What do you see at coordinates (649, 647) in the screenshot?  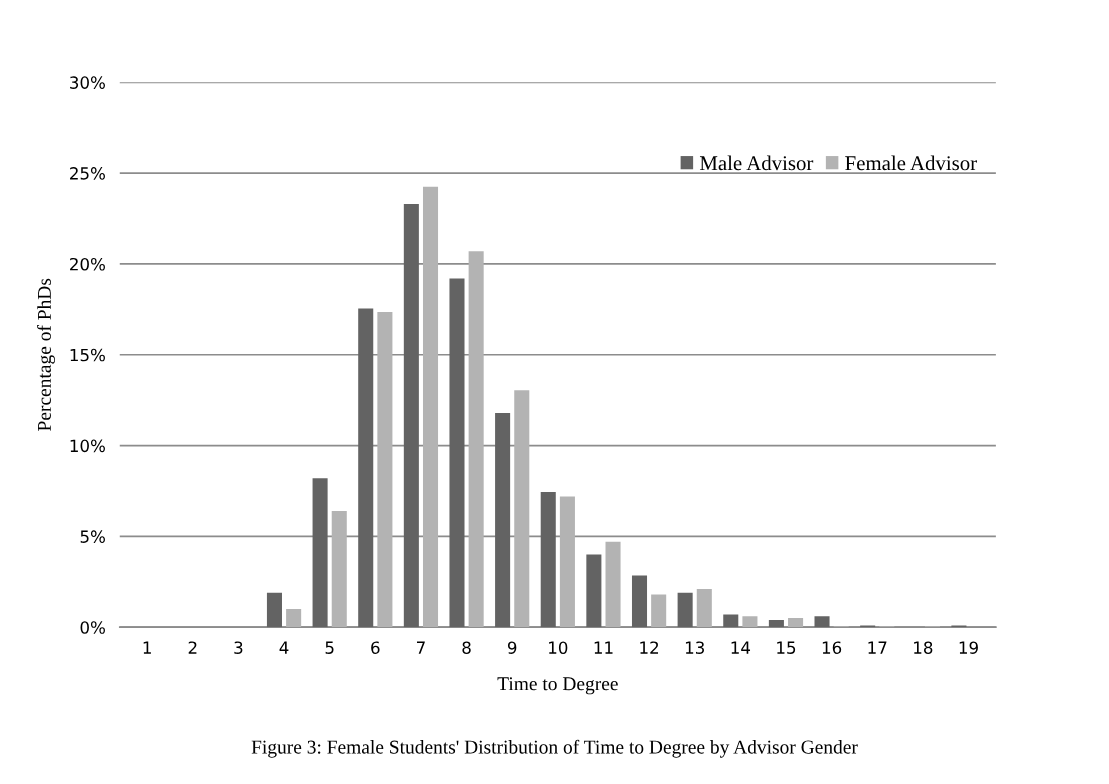 I see `x-tick-label: 12` at bounding box center [649, 647].